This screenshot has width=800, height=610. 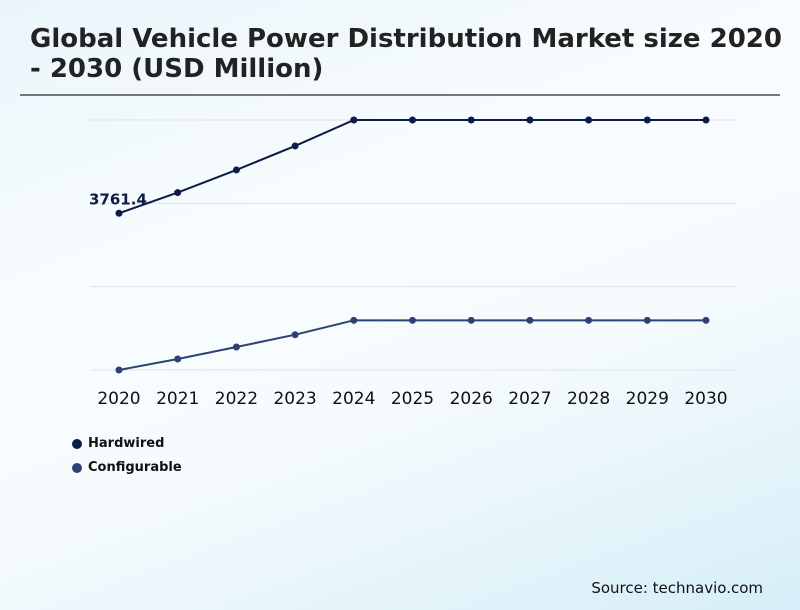 What do you see at coordinates (647, 399) in the screenshot?
I see `x-tick-label: 2029` at bounding box center [647, 399].